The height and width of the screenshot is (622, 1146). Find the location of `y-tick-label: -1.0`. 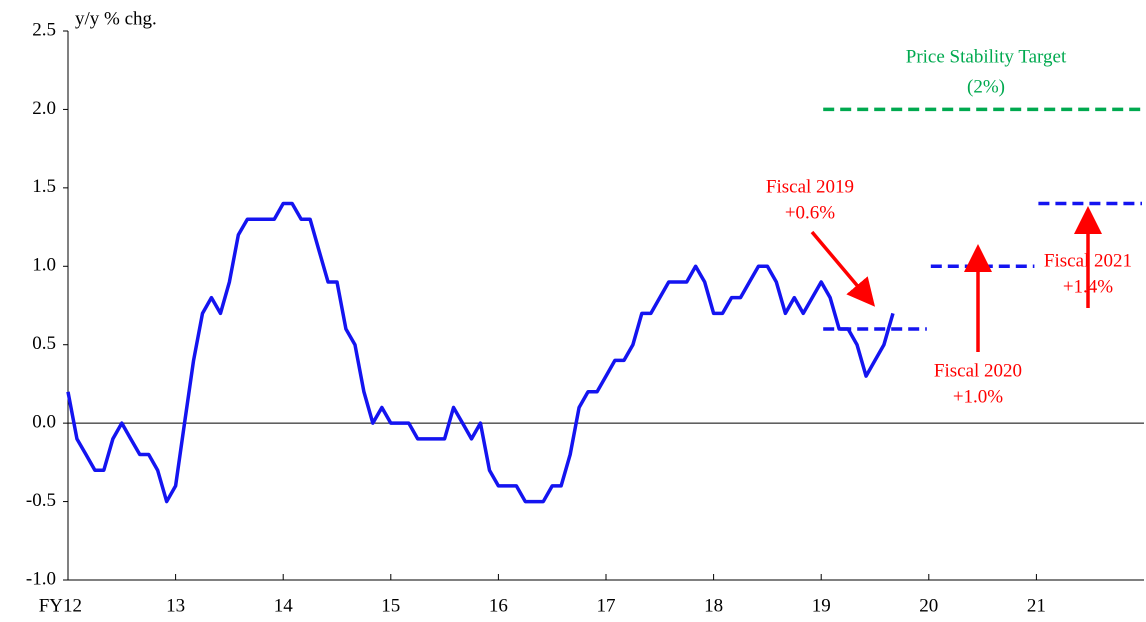

y-tick-label: -1.0 is located at coordinates (41, 578).